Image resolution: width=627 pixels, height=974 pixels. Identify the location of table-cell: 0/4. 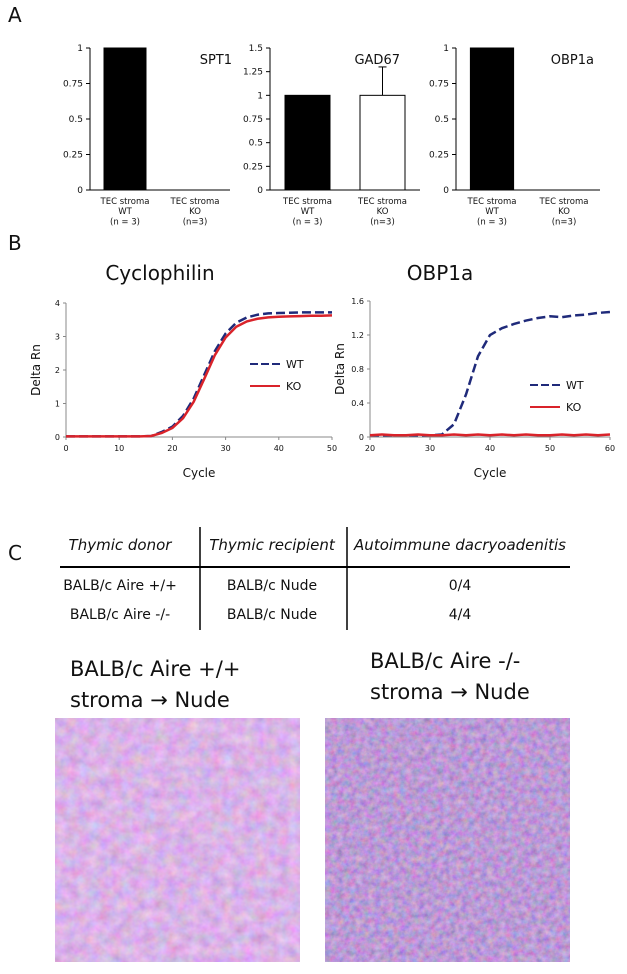
(460, 586).